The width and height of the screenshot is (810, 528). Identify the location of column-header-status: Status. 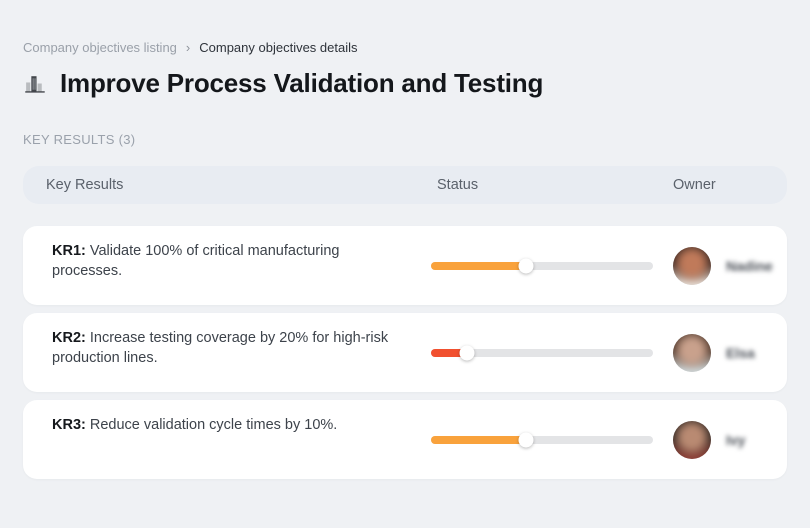
(458, 185).